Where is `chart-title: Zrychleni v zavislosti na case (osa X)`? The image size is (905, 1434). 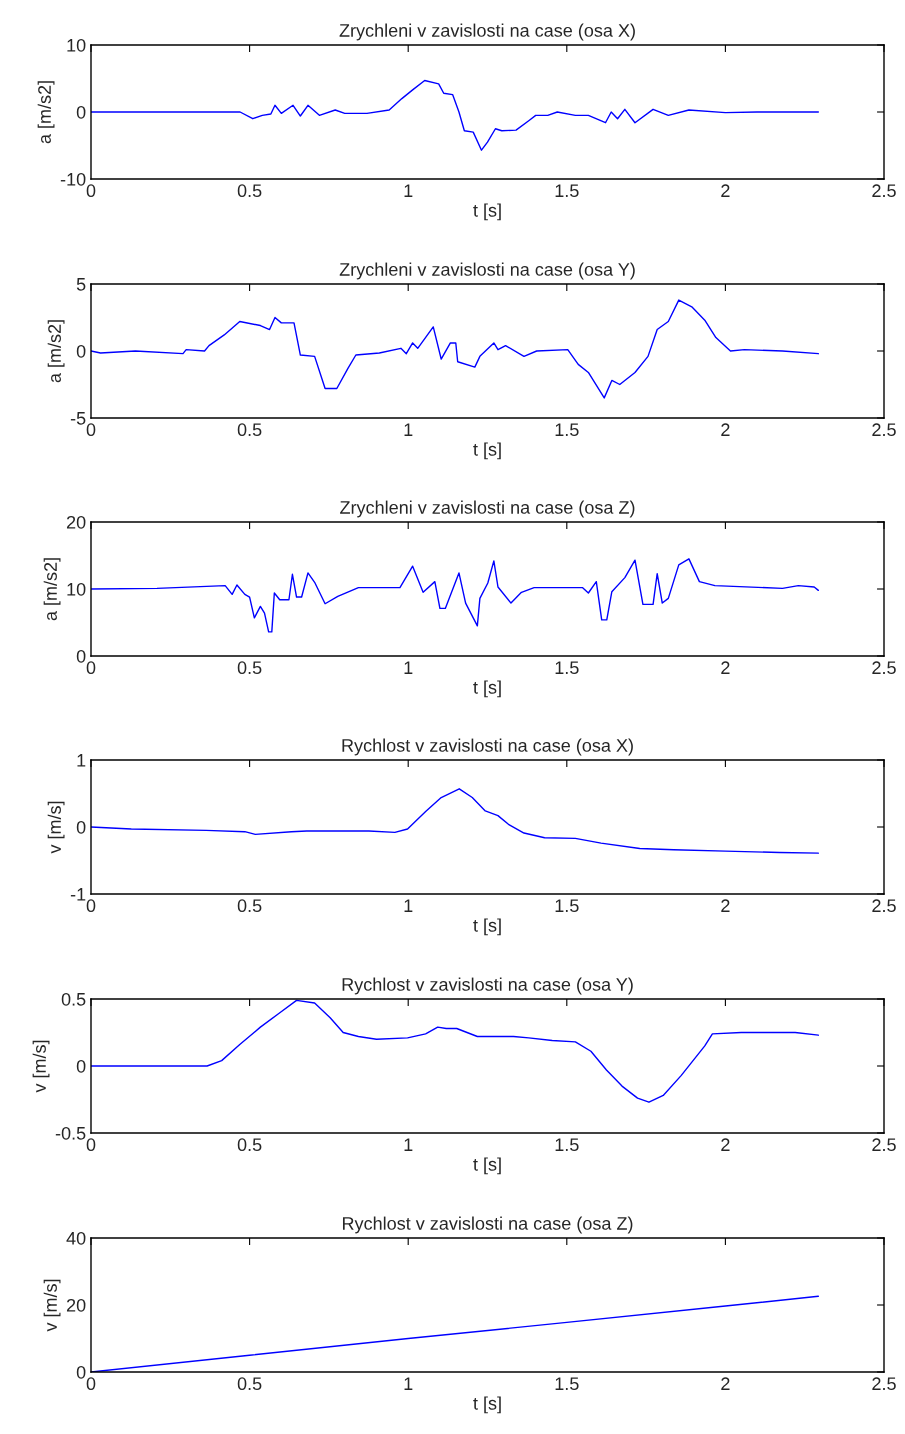 chart-title: Zrychleni v zavislosti na case (osa X) is located at coordinates (487, 32).